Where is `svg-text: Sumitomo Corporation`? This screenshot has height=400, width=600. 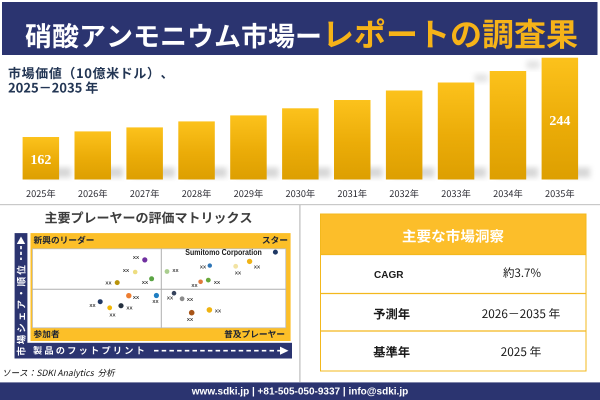
svg-text: Sumitomo Corporation is located at coordinates (223, 252).